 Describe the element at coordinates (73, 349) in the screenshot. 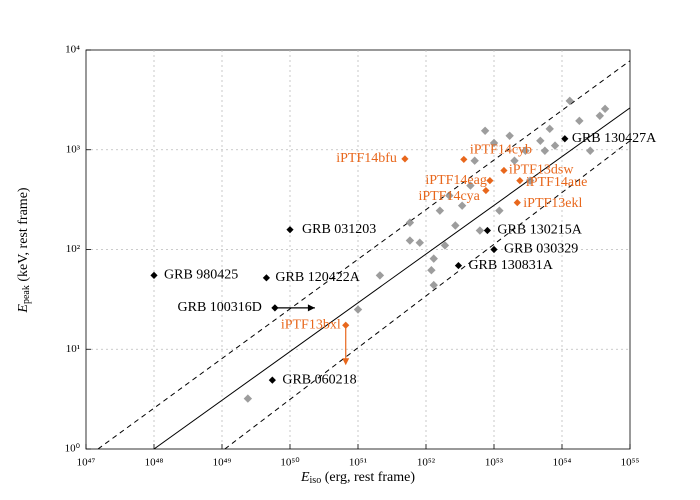

I see `y-tick-label: 10¹` at that location.